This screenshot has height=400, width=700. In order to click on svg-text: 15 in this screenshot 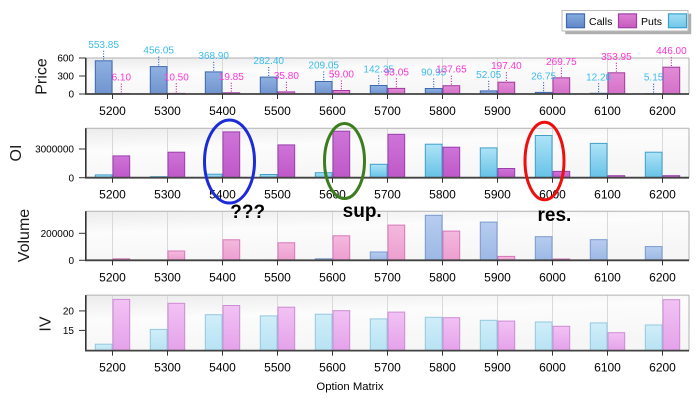, I will do `click(69, 331)`.